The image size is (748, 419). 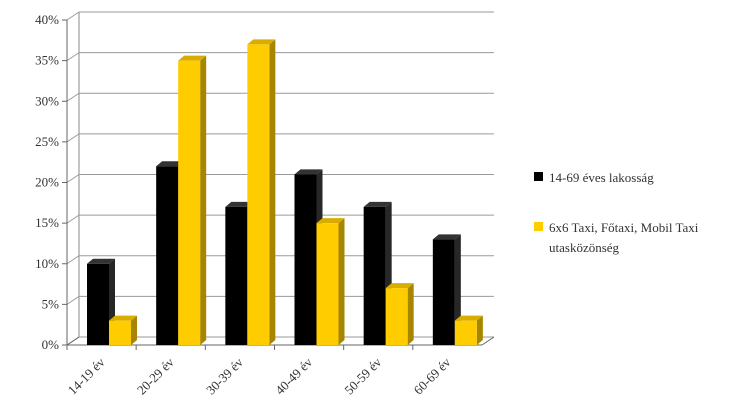 What do you see at coordinates (51, 303) in the screenshot?
I see `y-tick-label: 5%` at bounding box center [51, 303].